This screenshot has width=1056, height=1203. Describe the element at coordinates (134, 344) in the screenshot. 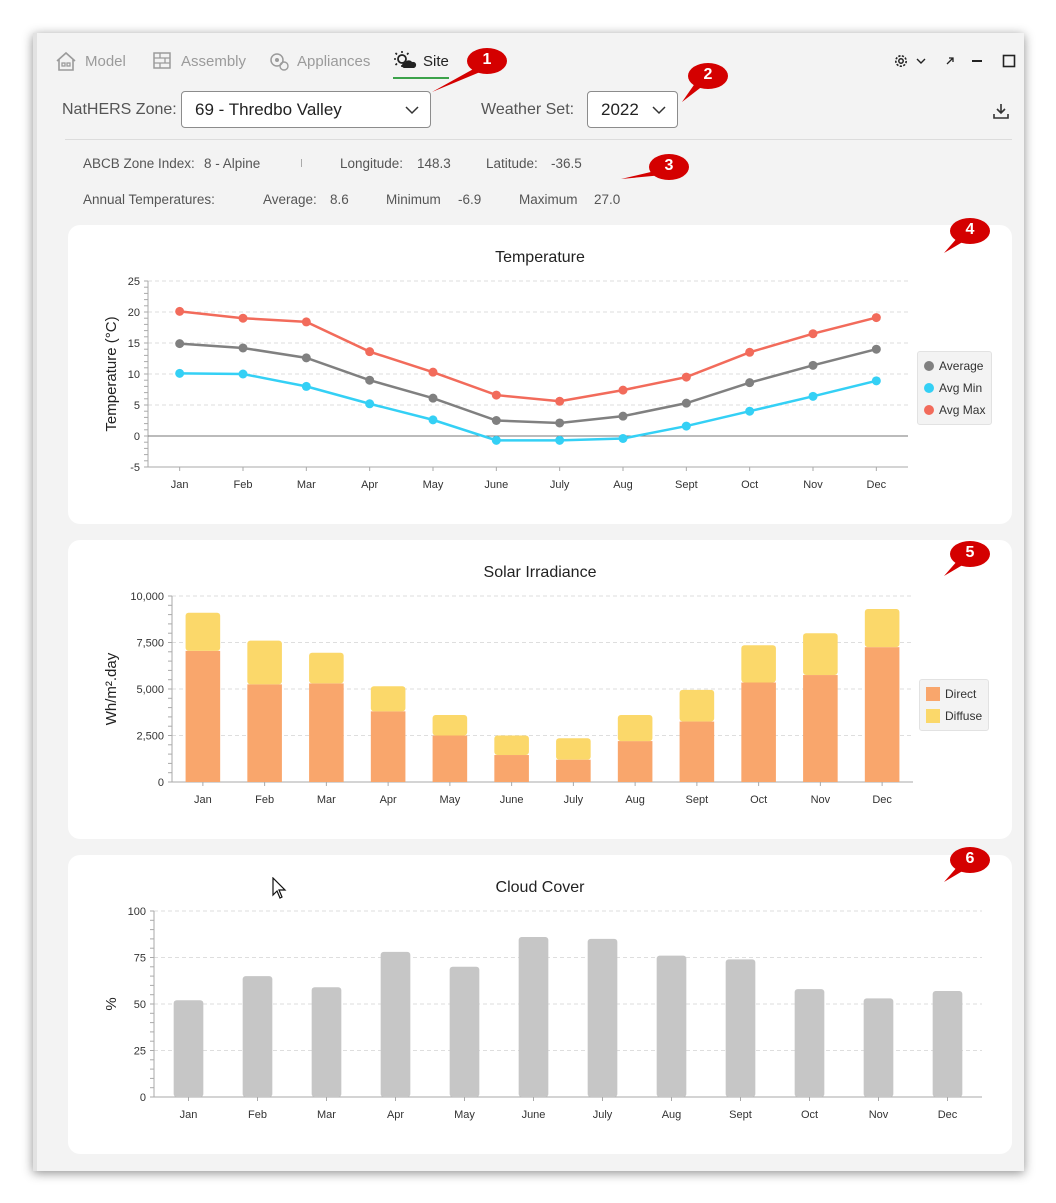

I see `y-tick-label: 15` at that location.